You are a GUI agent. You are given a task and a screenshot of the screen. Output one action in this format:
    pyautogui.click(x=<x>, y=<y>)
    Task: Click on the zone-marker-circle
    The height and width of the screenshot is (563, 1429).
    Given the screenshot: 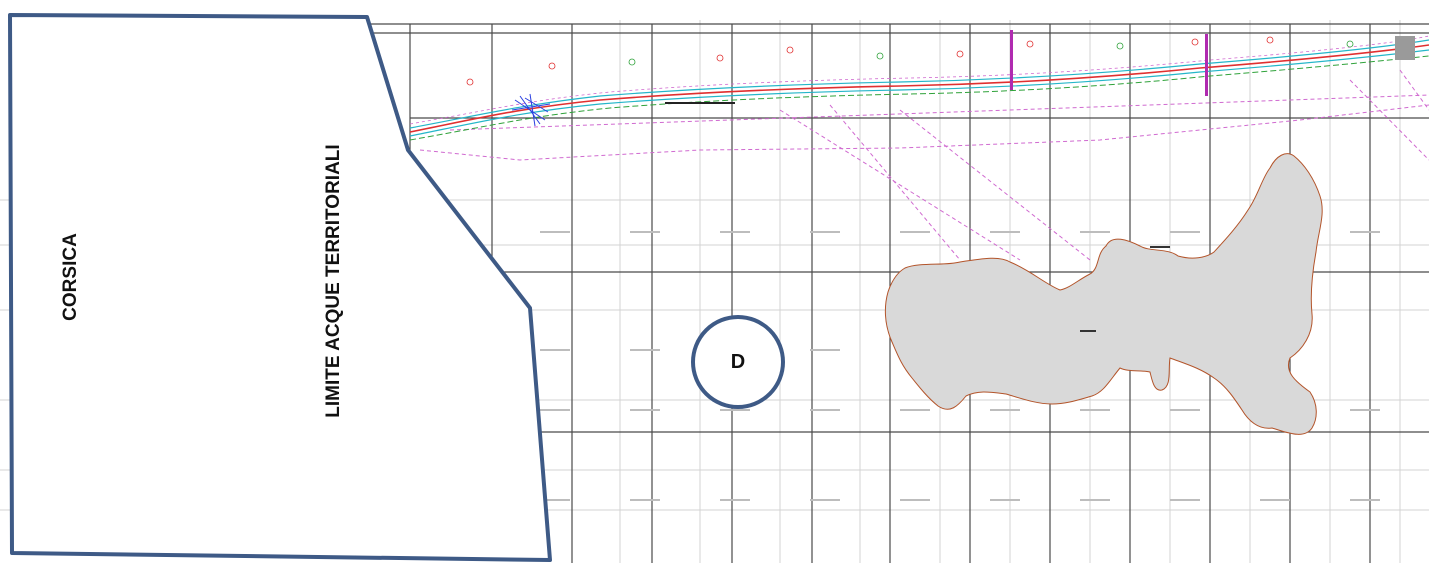 What is the action you would take?
    pyautogui.click(x=738, y=362)
    